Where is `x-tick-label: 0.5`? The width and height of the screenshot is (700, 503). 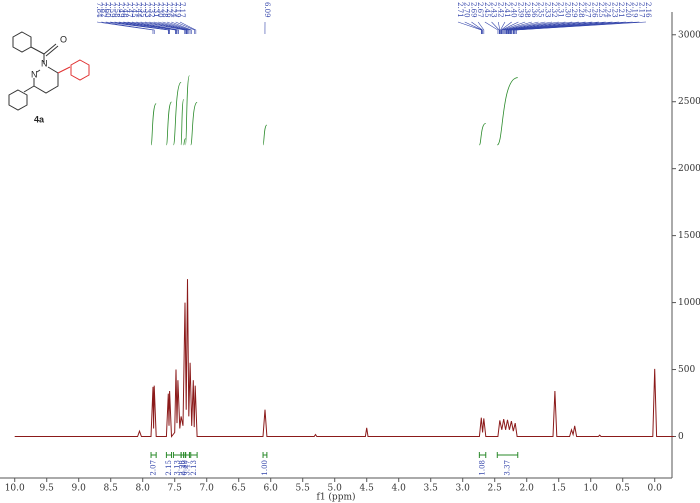 x-tick-label: 0.5 is located at coordinates (623, 489).